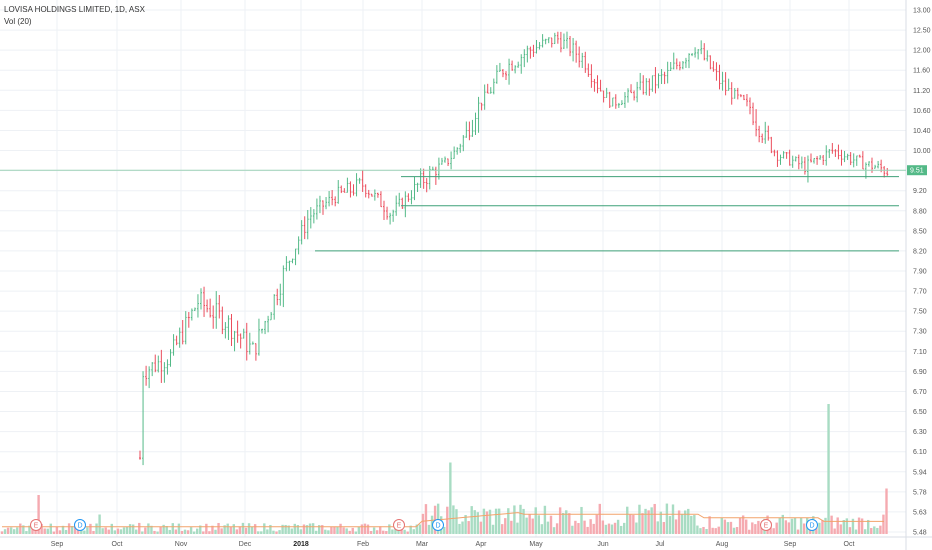 Image resolution: width=932 pixels, height=550 pixels. Describe the element at coordinates (920, 332) in the screenshot. I see `price-tick-label: 7.30` at that location.